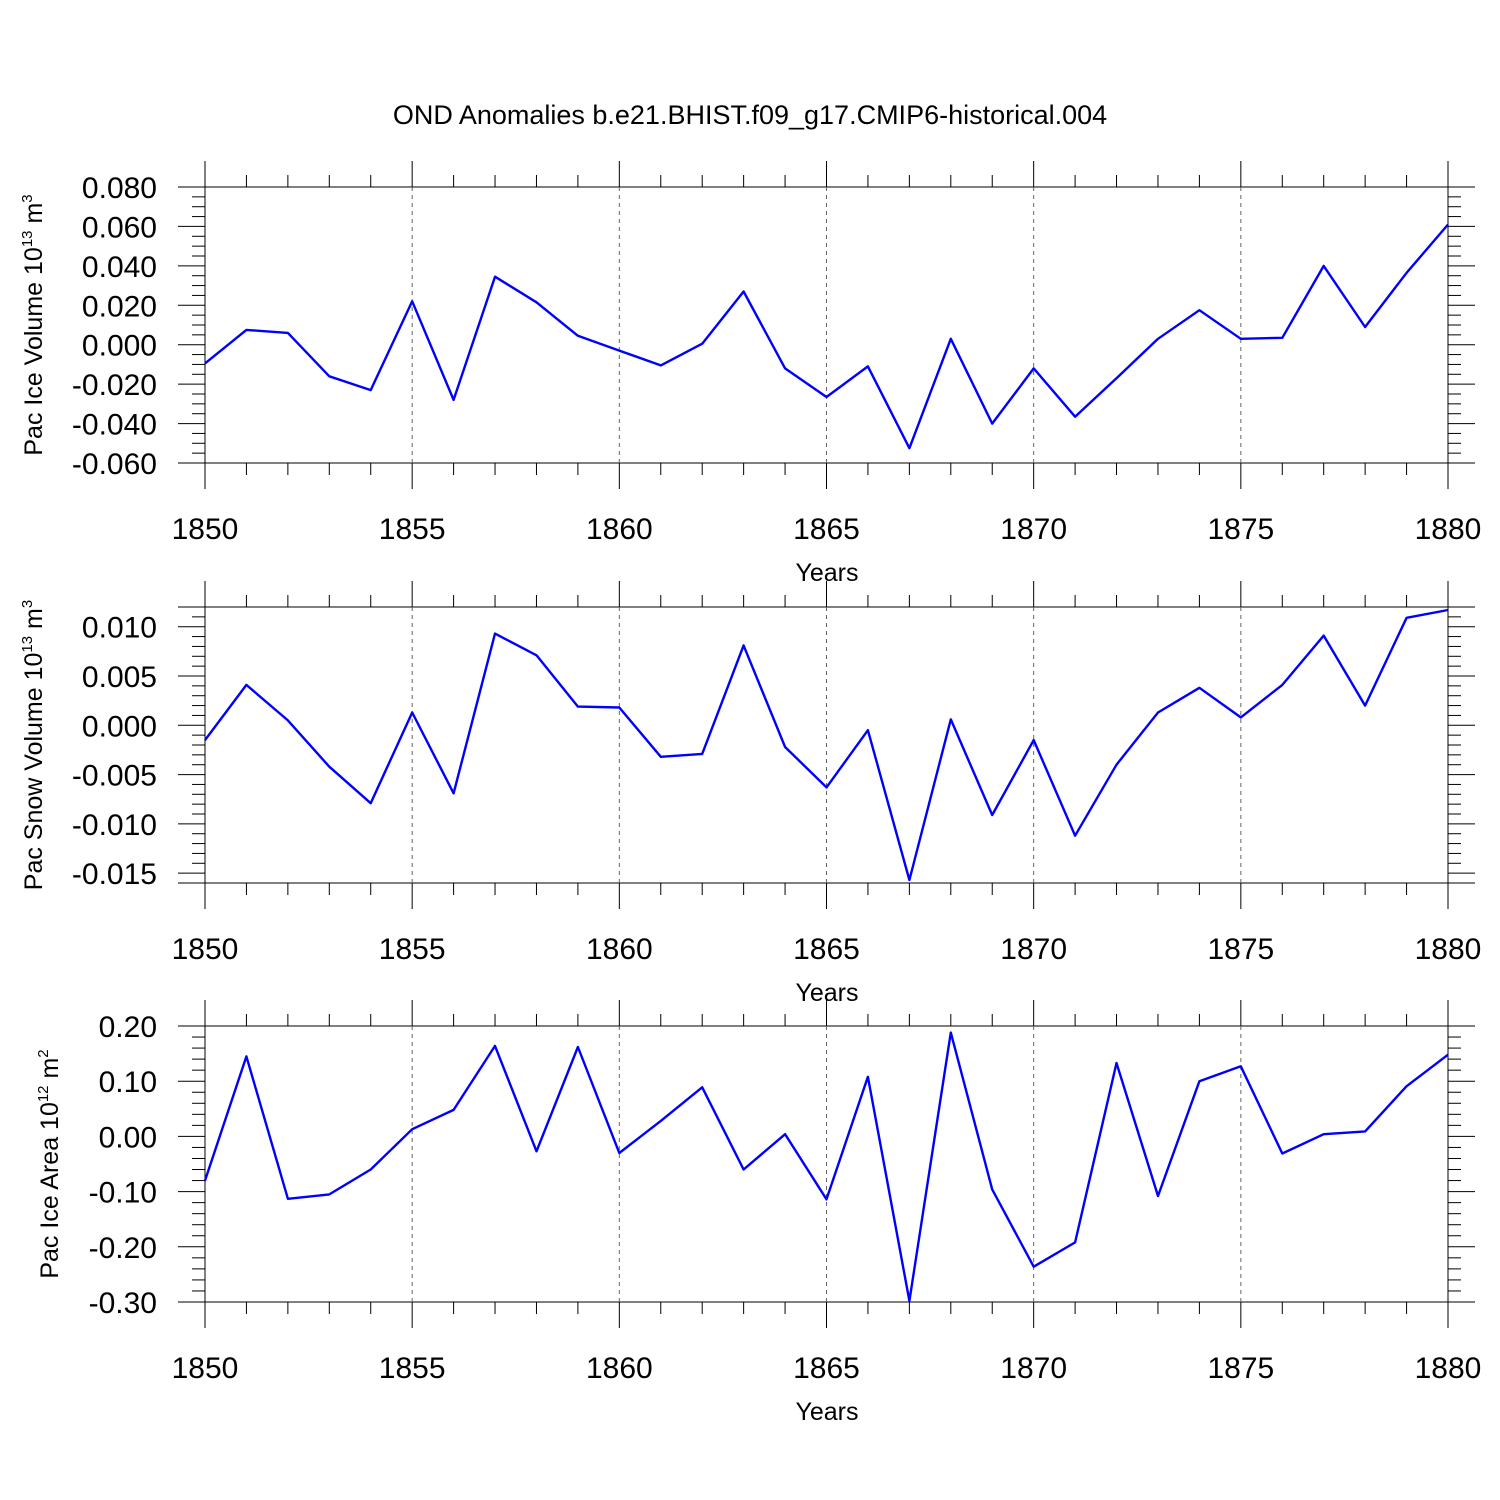  What do you see at coordinates (114, 825) in the screenshot?
I see `y-tick-label: -0.010` at bounding box center [114, 825].